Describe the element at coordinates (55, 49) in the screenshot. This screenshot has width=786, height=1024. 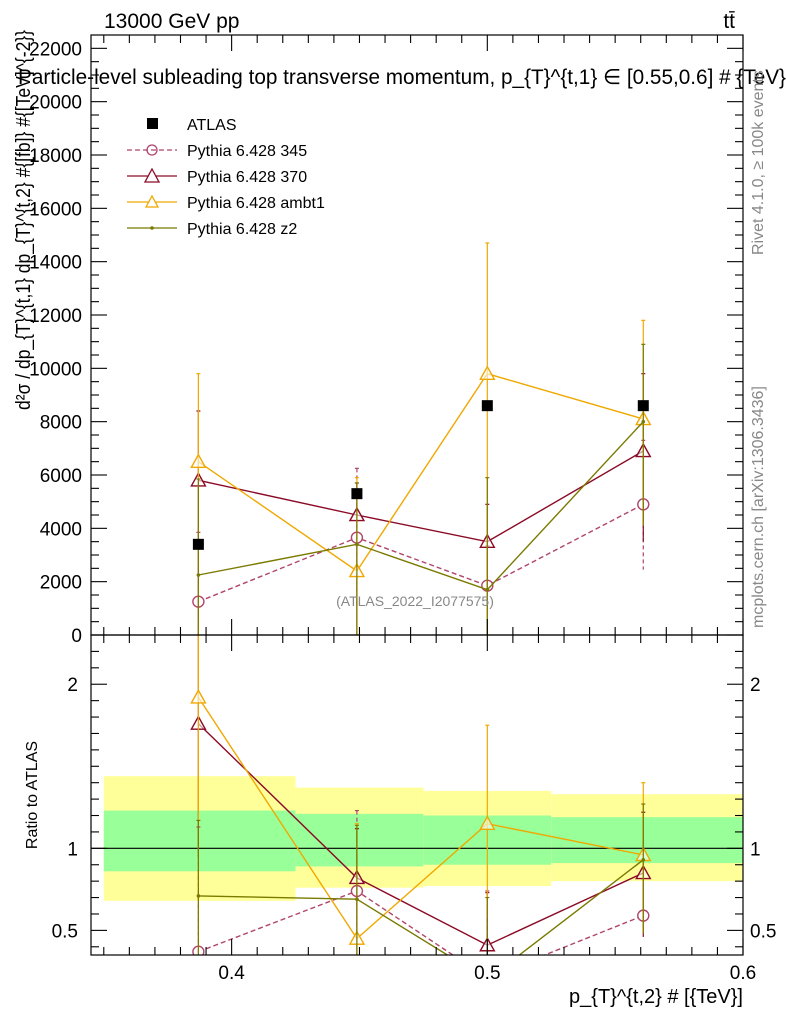
I see `main-y-tick-label: 22000` at that location.